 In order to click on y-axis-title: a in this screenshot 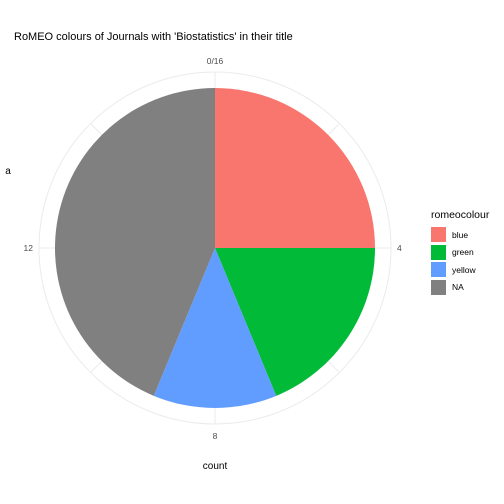, I will do `click(8, 171)`.